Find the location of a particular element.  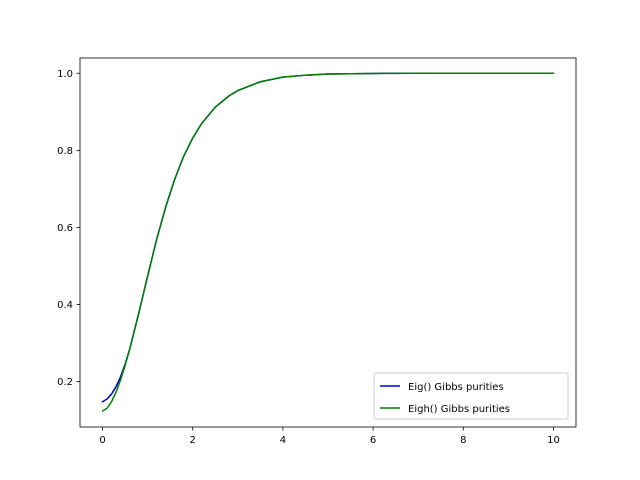

y-tick-label: 0.6 is located at coordinates (65, 228).